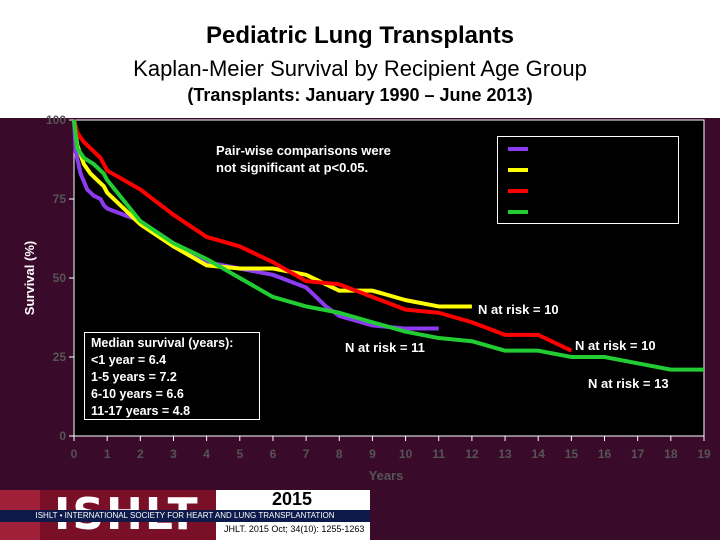 The height and width of the screenshot is (540, 720). I want to click on main-title: Pediatric Lung Transplants, so click(360, 35).